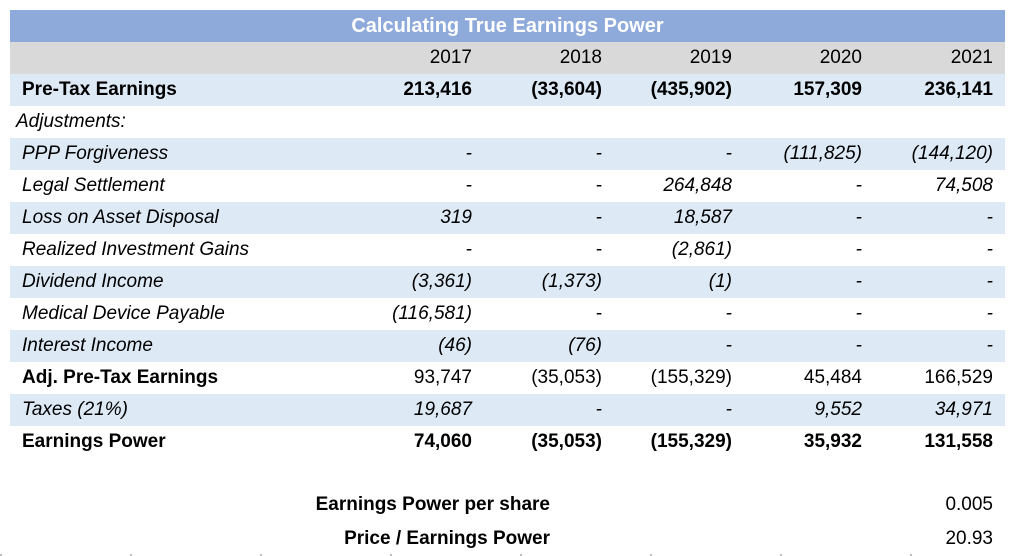  What do you see at coordinates (969, 504) in the screenshot?
I see `summary-value: 0.005` at bounding box center [969, 504].